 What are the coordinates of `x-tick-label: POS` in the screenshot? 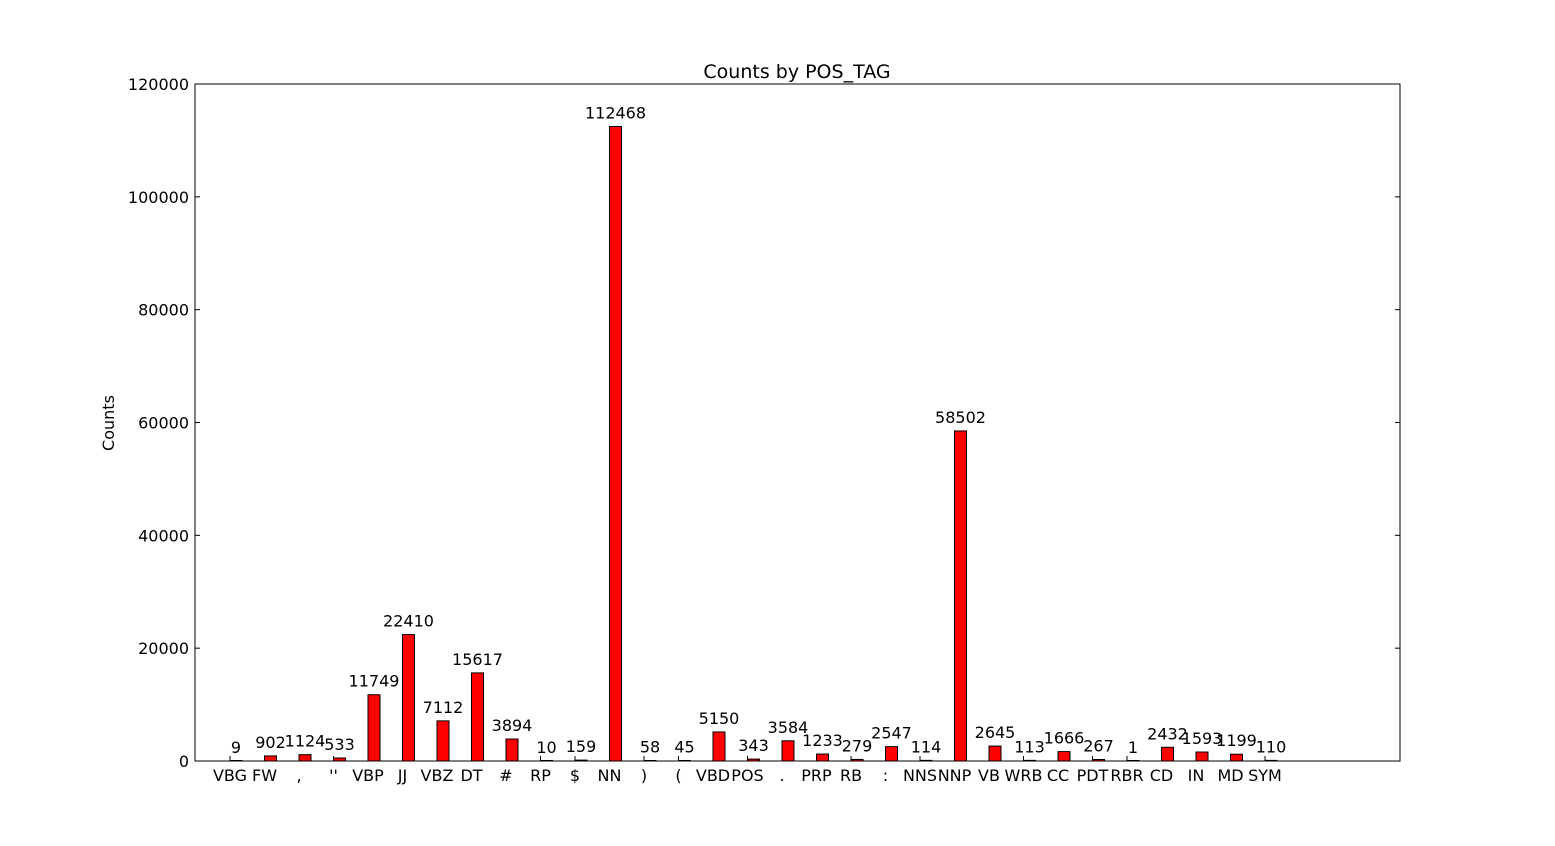 It's located at (747, 775).